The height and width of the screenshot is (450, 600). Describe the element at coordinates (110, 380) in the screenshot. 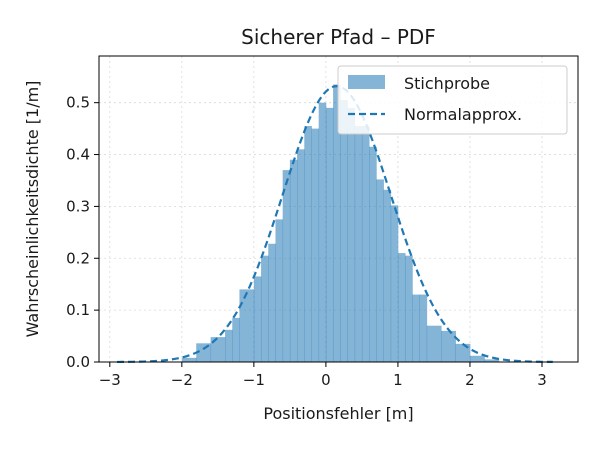

I see `x-tick-label: −3` at that location.